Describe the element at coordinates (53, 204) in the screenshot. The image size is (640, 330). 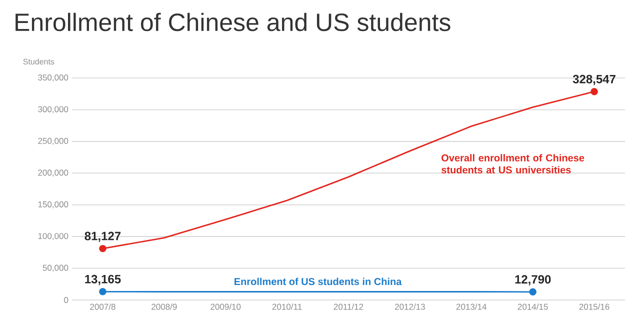
I see `y-tick-label: 150,000` at that location.